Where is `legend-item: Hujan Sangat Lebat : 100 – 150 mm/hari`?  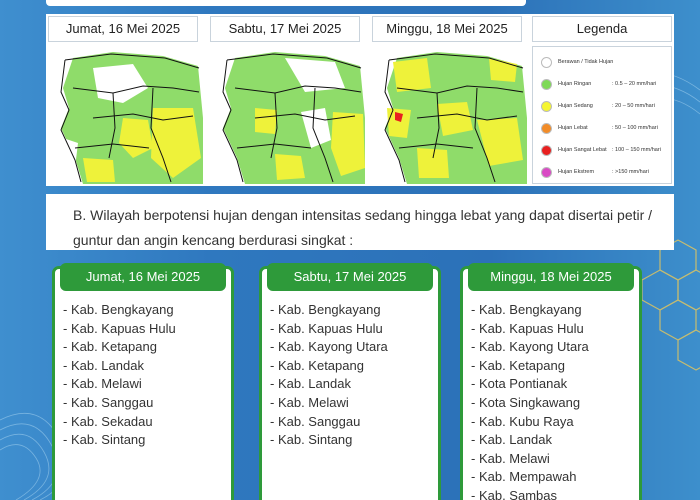
legend-item: Hujan Sangat Lebat : 100 – 150 mm/hari is located at coordinates (601, 150).